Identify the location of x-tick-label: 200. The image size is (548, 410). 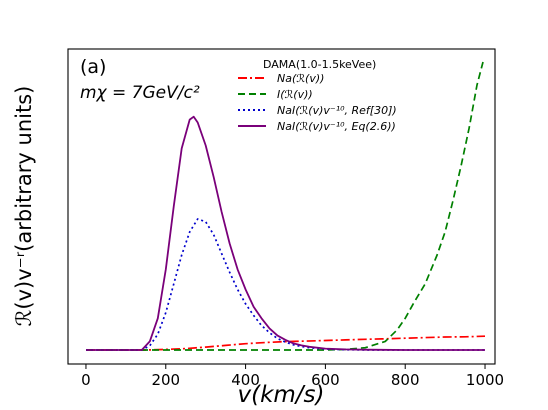
(165, 380).